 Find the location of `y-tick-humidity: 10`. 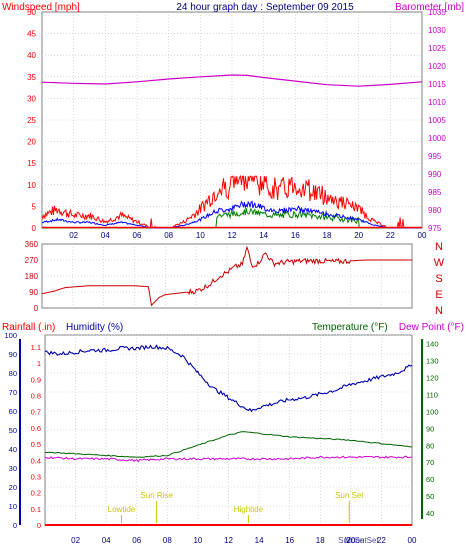

y-tick-humidity: 10 is located at coordinates (13, 506).